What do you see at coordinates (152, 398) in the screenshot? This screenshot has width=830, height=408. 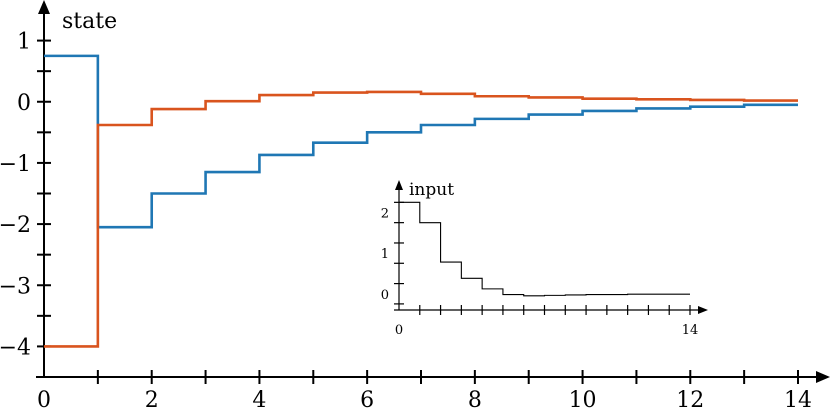 I see `main-x-tick-label: 2` at bounding box center [152, 398].